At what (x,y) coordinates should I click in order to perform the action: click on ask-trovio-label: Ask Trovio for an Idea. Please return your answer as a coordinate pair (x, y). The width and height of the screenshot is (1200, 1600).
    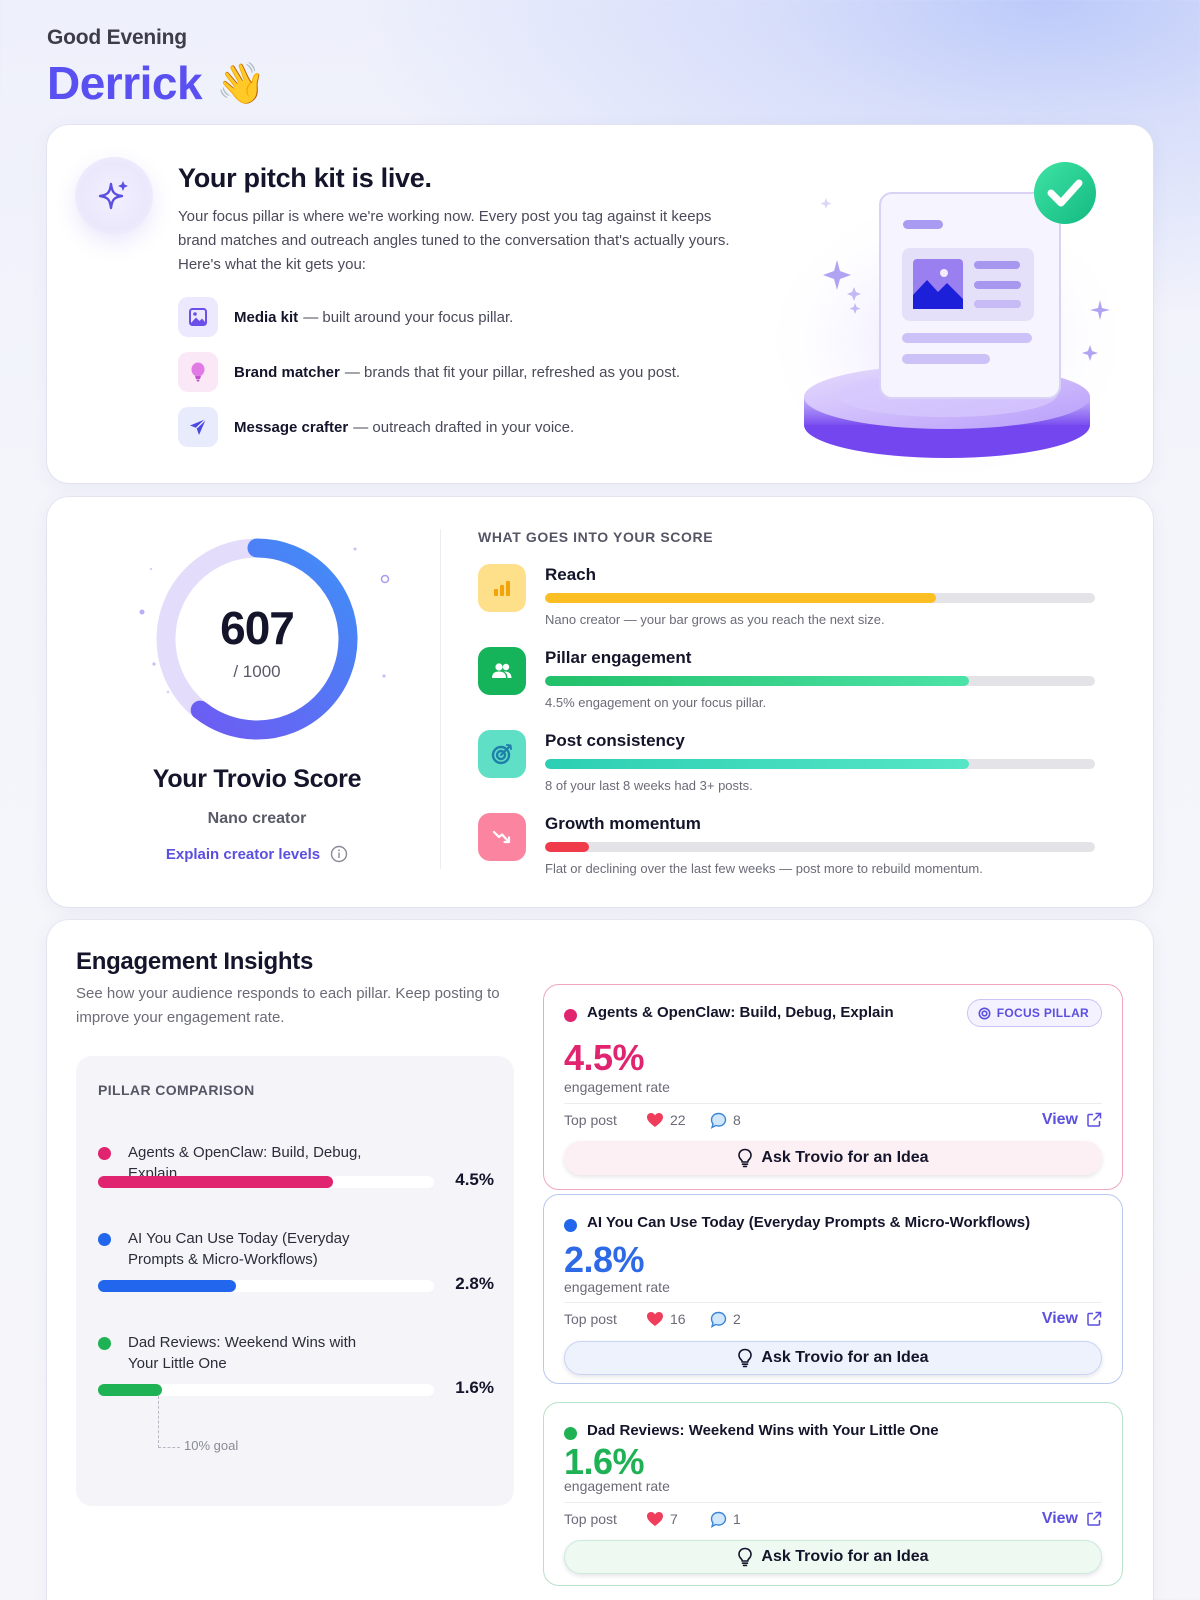
    Looking at the image, I should click on (845, 1157).